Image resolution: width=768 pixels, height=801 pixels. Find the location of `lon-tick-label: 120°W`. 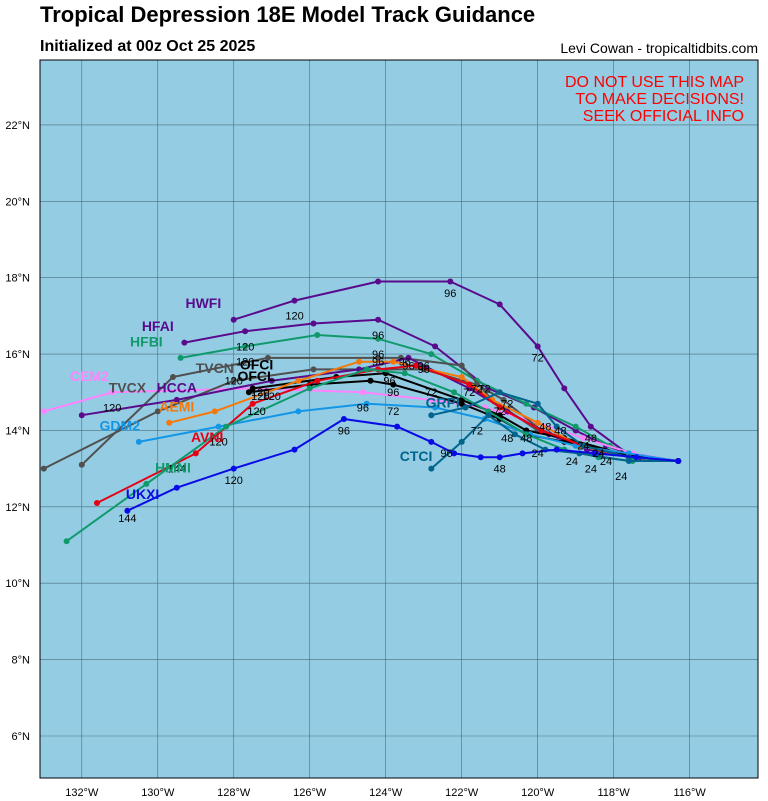

lon-tick-label: 120°W is located at coordinates (538, 793).